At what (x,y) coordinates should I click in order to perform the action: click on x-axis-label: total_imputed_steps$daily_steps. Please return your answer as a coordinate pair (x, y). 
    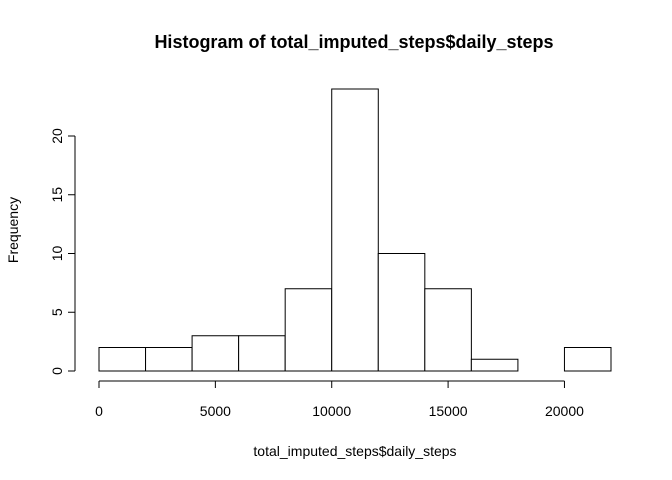
    Looking at the image, I should click on (354, 451).